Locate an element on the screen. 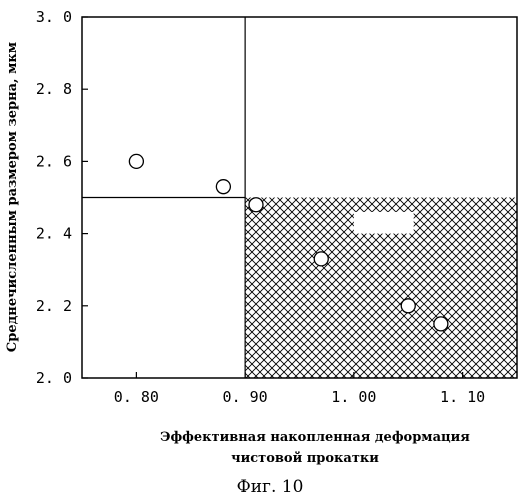 The width and height of the screenshot is (528, 499). y-tick-label: 2. 6 is located at coordinates (54, 161).